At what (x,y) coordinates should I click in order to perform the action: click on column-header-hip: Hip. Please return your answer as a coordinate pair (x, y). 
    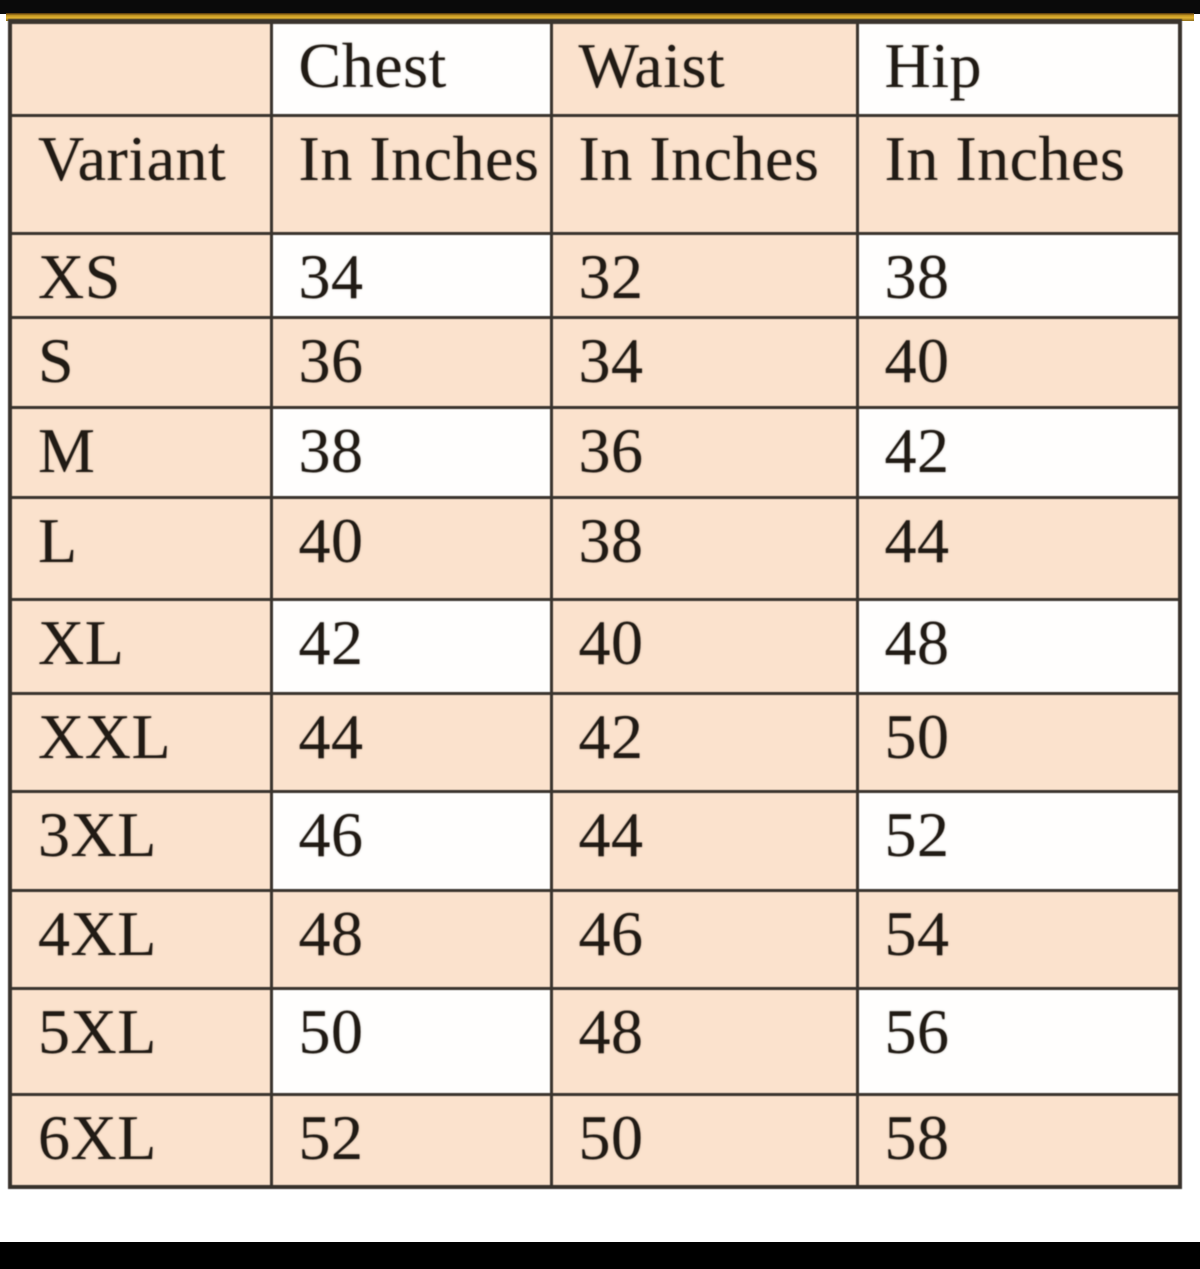
    Looking at the image, I should click on (1018, 68).